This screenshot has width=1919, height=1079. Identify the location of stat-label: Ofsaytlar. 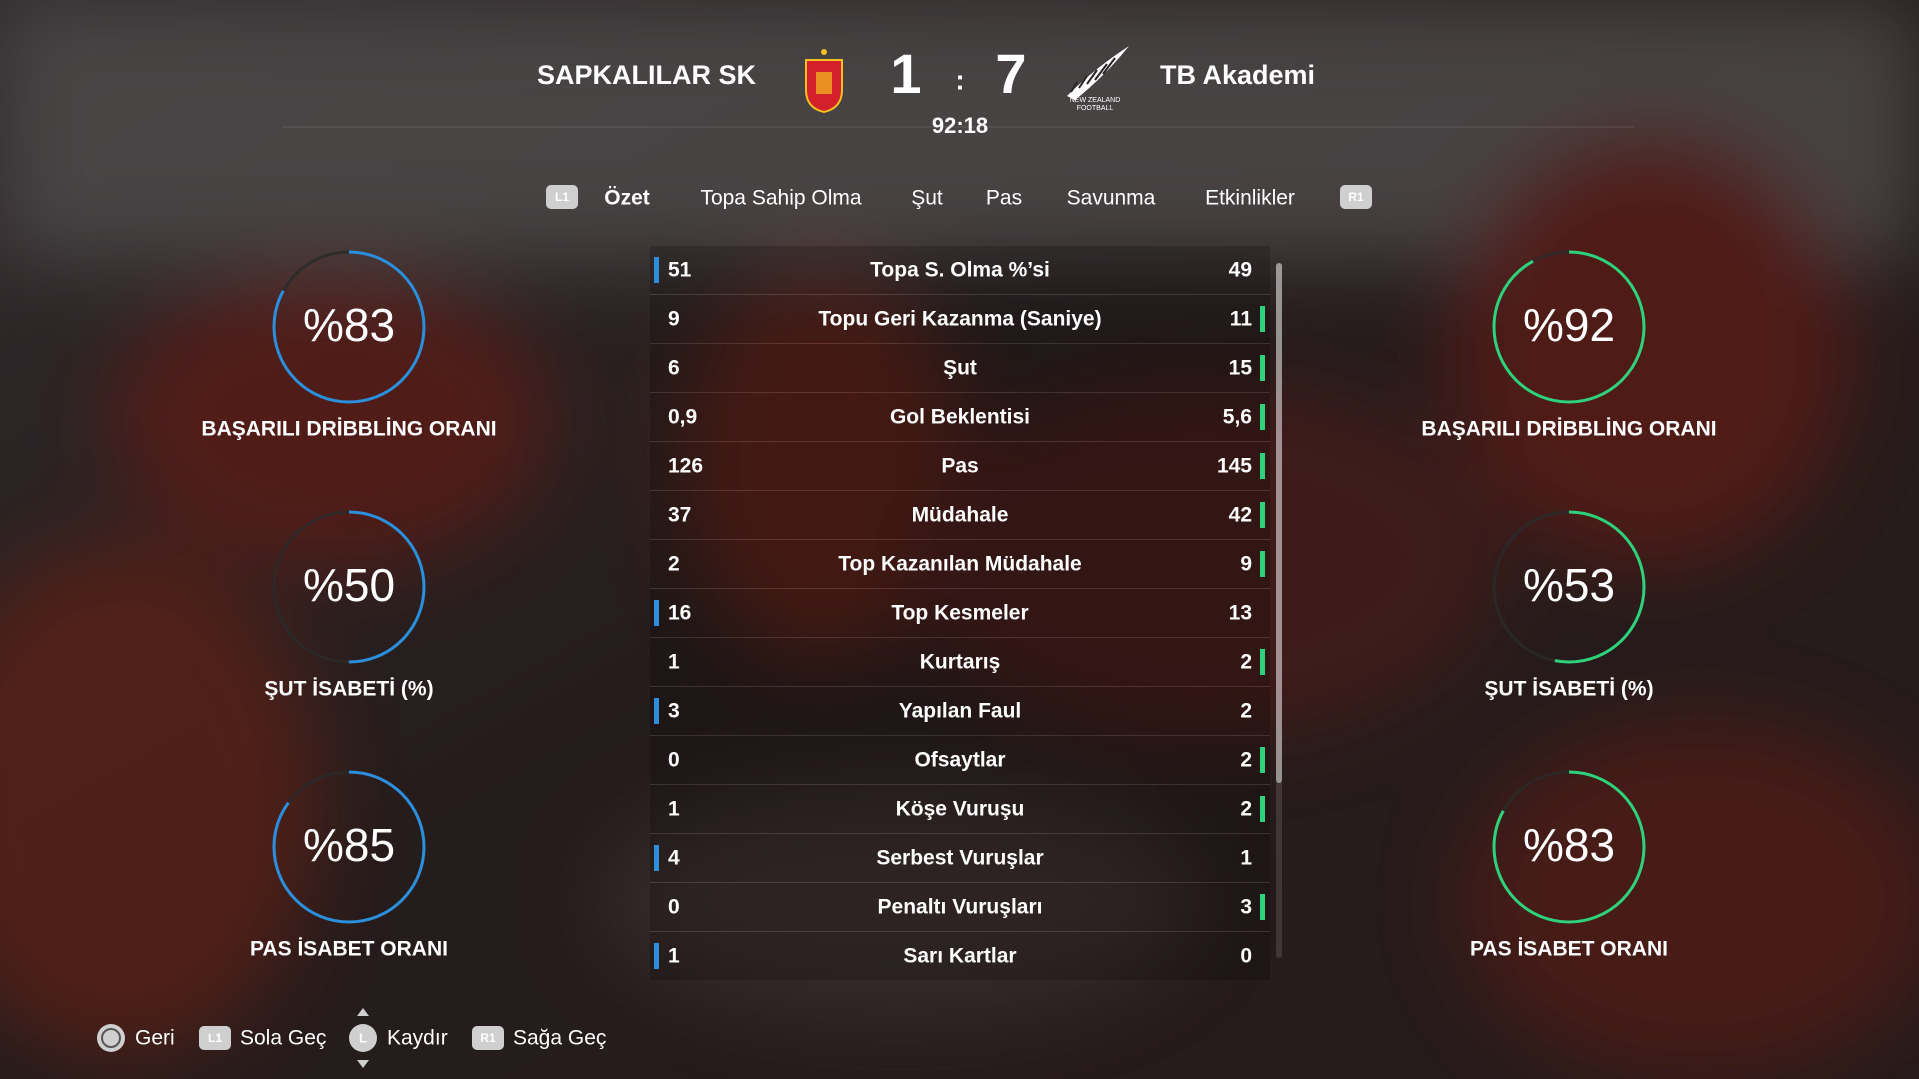
(959, 760).